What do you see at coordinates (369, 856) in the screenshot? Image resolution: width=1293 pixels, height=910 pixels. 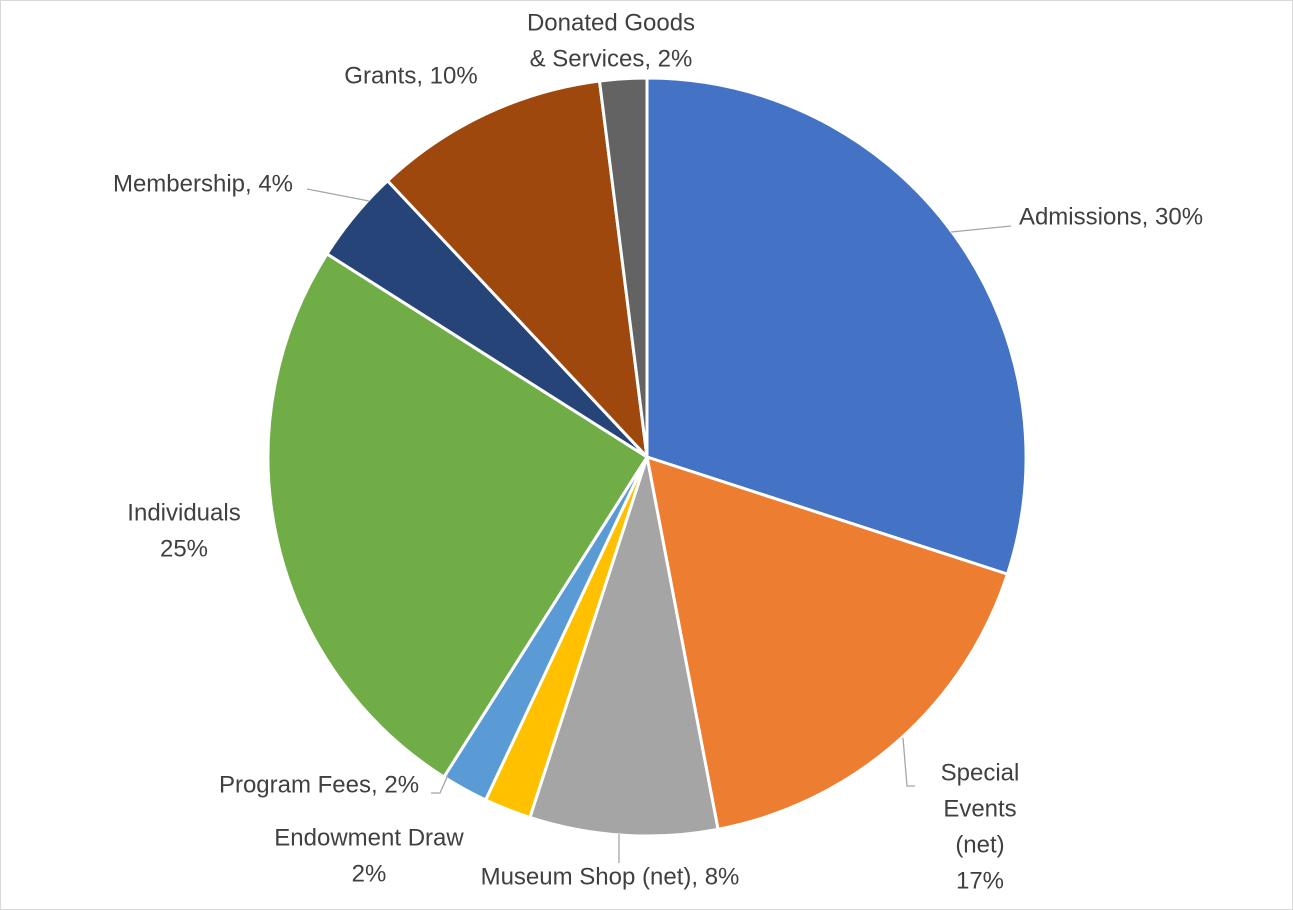 I see `data-label-endowment-draw: Endowment Draw 2%` at bounding box center [369, 856].